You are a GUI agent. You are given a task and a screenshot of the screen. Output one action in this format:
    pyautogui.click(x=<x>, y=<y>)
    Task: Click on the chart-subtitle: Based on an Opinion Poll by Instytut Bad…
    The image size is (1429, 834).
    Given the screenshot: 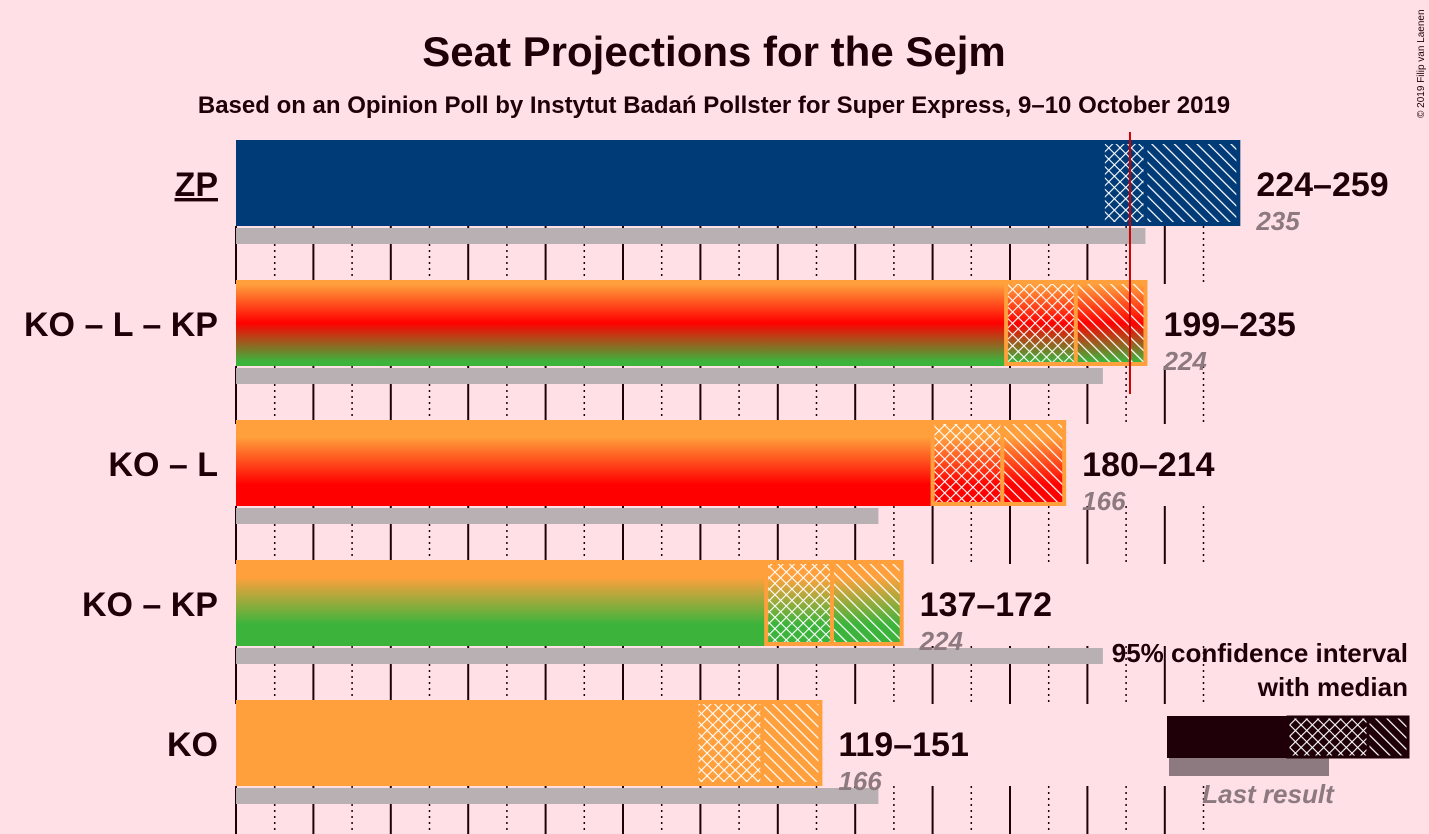 What is the action you would take?
    pyautogui.click(x=714, y=105)
    